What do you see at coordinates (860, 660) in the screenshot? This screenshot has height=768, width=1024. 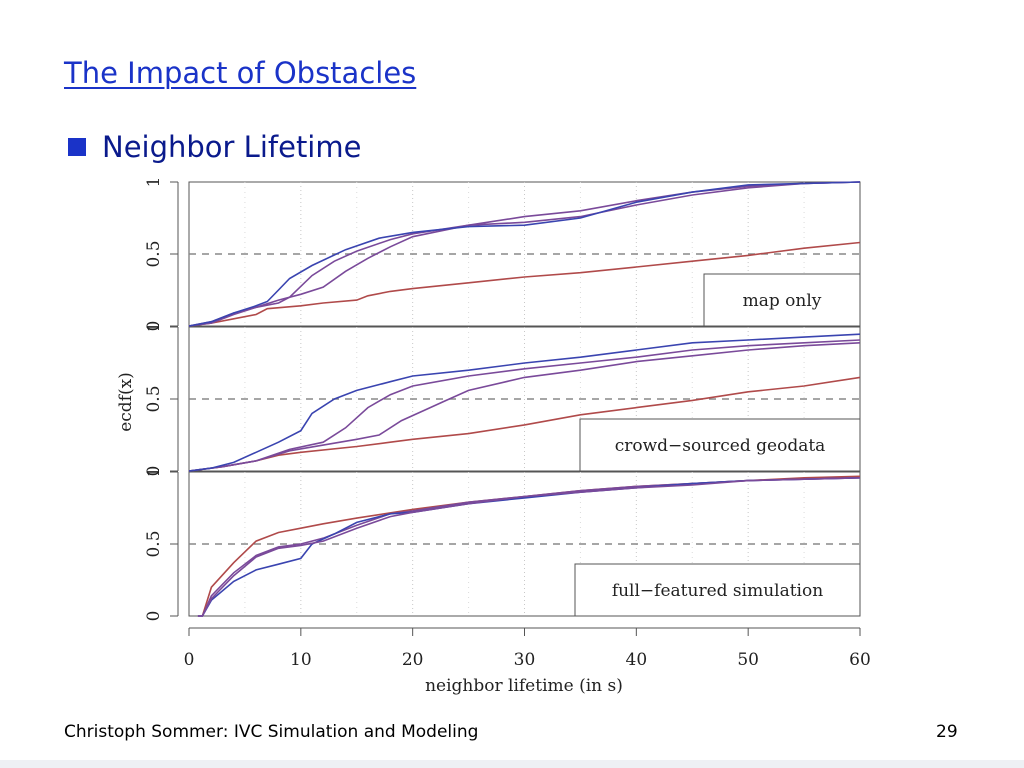 I see `x-tick-label: 60` at bounding box center [860, 660].